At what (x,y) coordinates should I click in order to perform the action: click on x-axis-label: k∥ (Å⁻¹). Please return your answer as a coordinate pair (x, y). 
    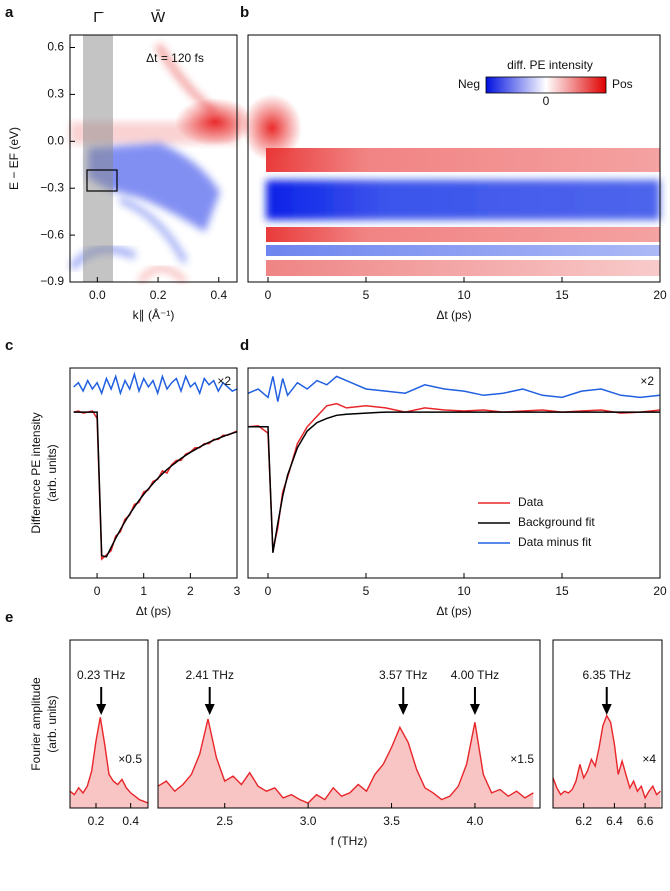
    Looking at the image, I should click on (154, 314).